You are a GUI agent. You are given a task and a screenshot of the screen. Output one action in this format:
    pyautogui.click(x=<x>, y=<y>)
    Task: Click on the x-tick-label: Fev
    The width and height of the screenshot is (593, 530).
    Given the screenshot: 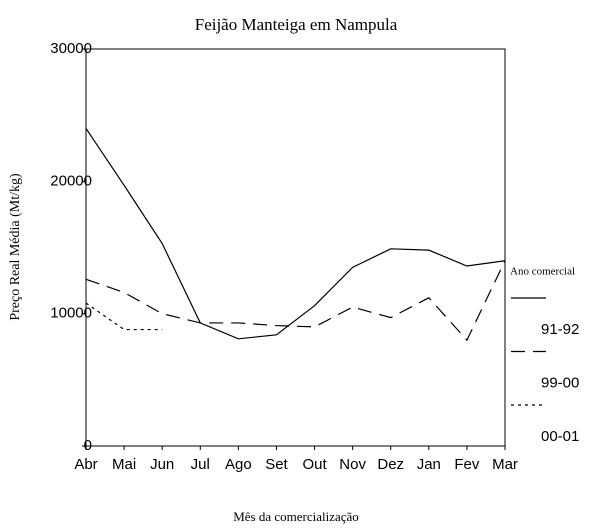 What is the action you would take?
    pyautogui.click(x=467, y=464)
    